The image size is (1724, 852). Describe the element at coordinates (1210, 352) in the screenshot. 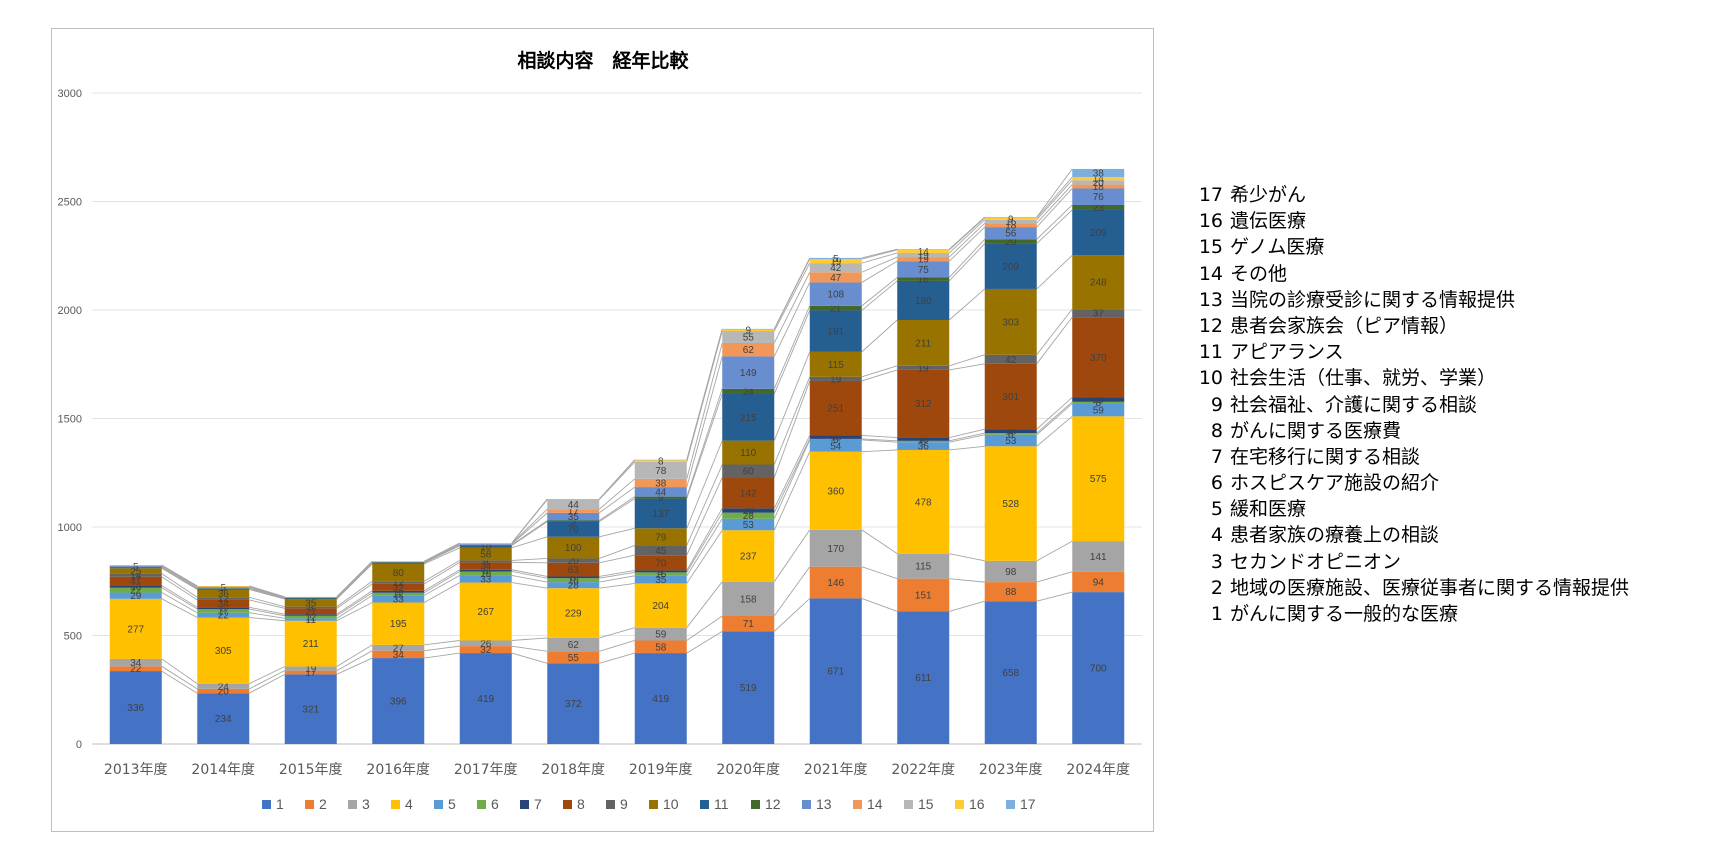

I see `side-legend-number: 11` at that location.